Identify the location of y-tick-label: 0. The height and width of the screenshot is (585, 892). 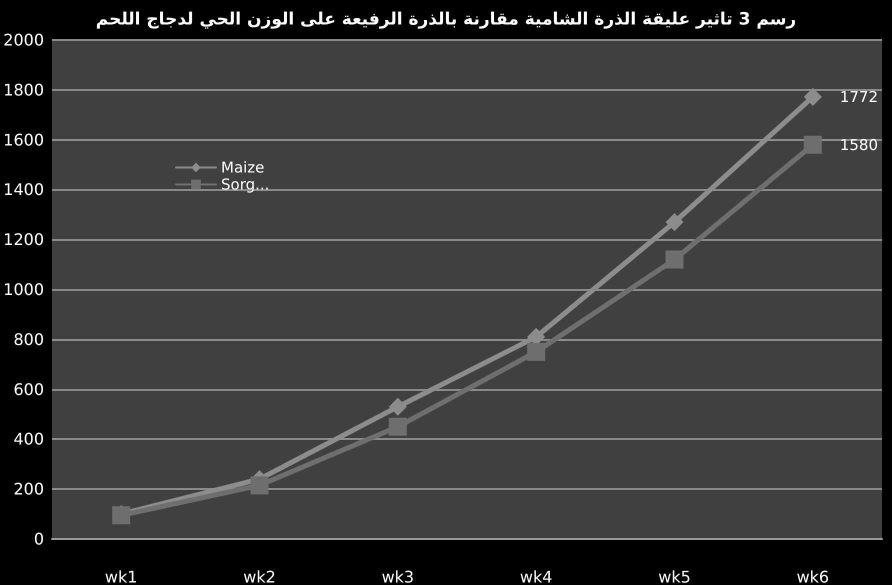
(39, 539).